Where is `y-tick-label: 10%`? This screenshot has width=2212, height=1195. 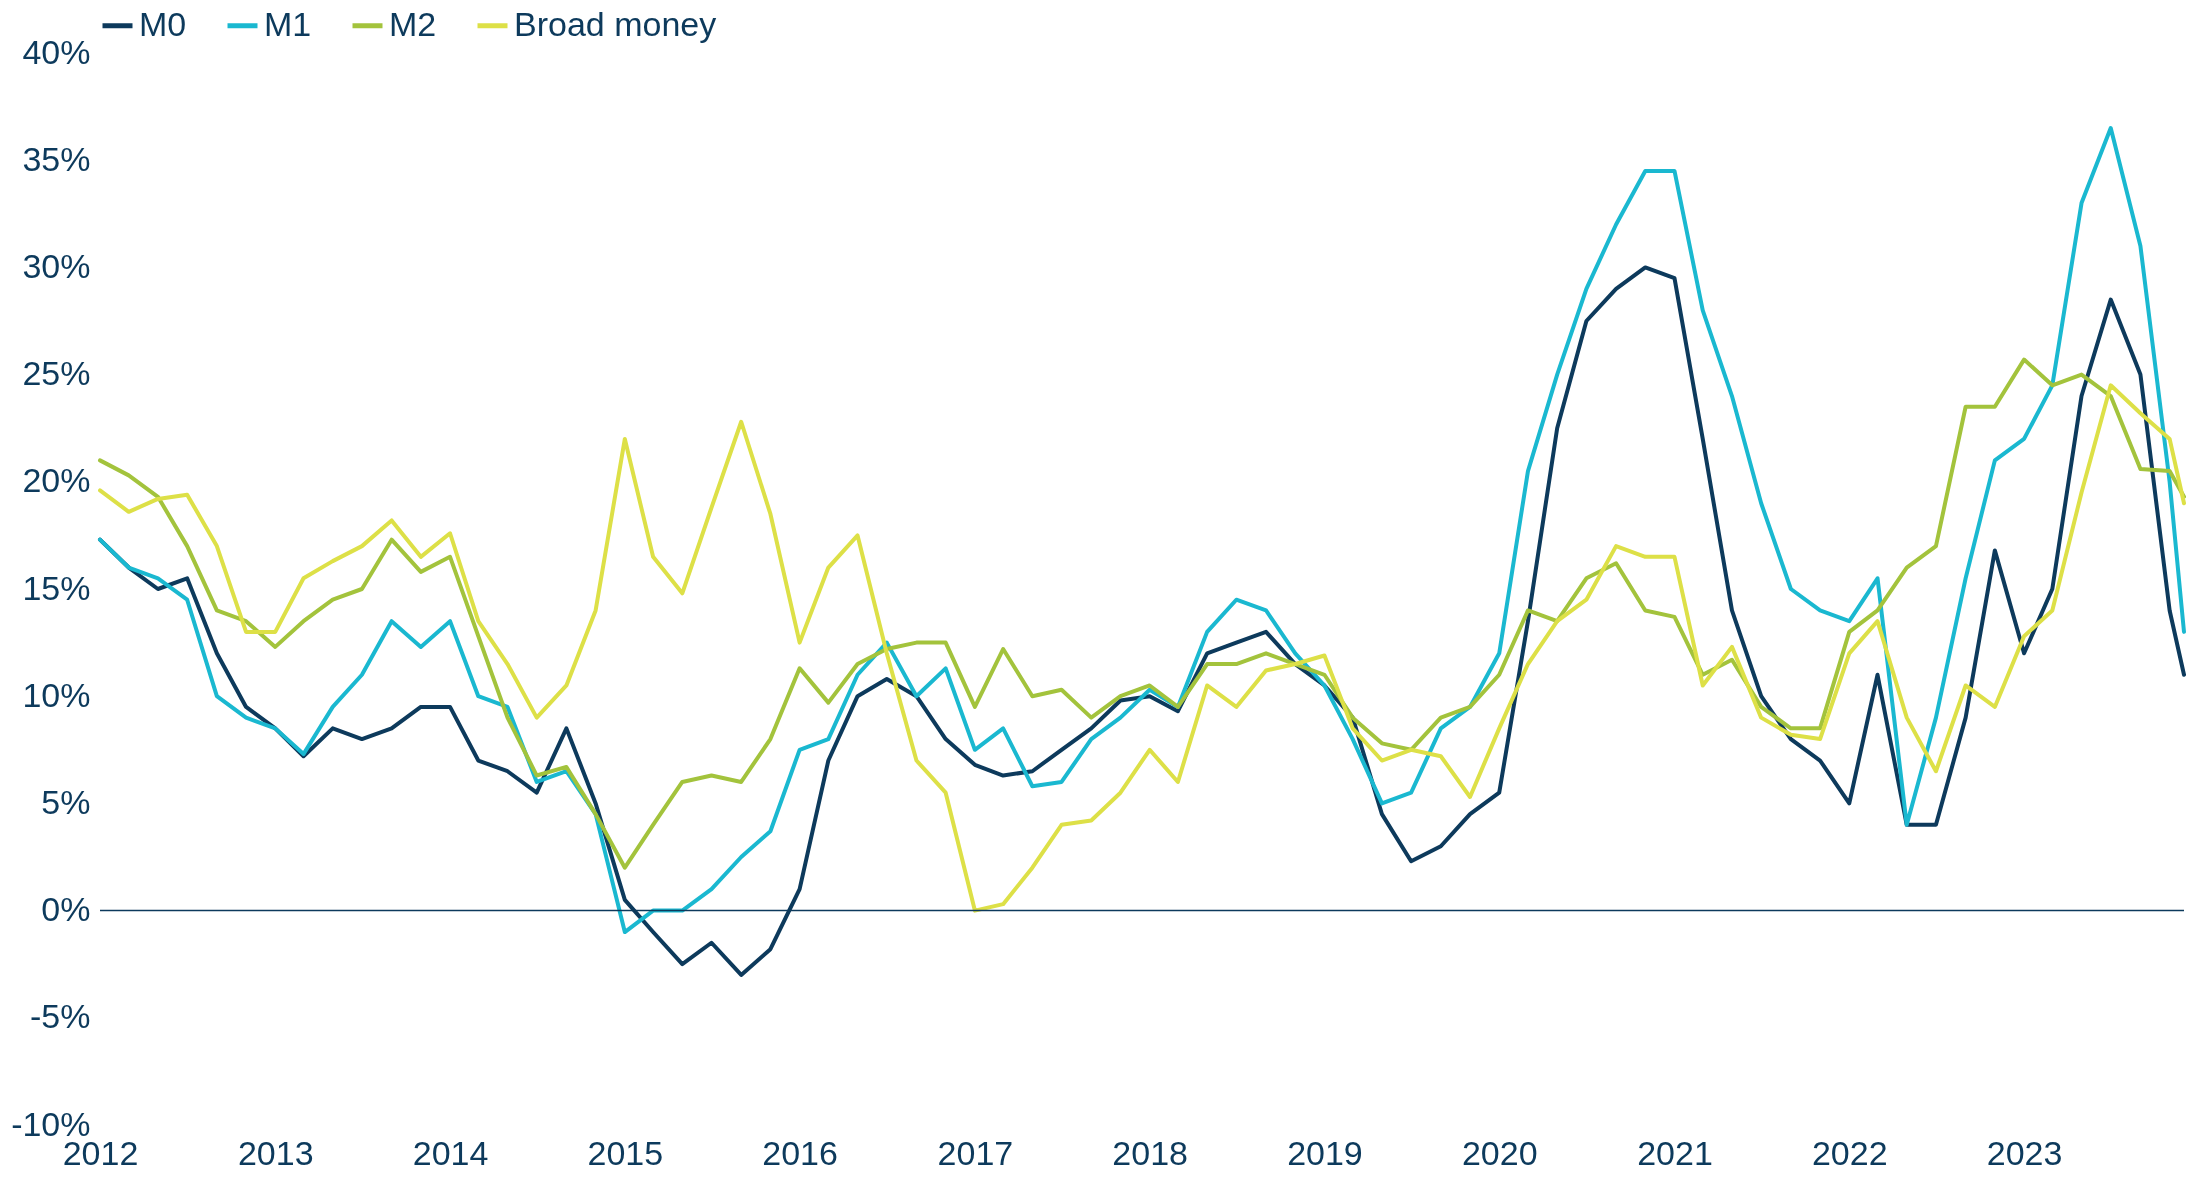
y-tick-label: 10% is located at coordinates (56, 694).